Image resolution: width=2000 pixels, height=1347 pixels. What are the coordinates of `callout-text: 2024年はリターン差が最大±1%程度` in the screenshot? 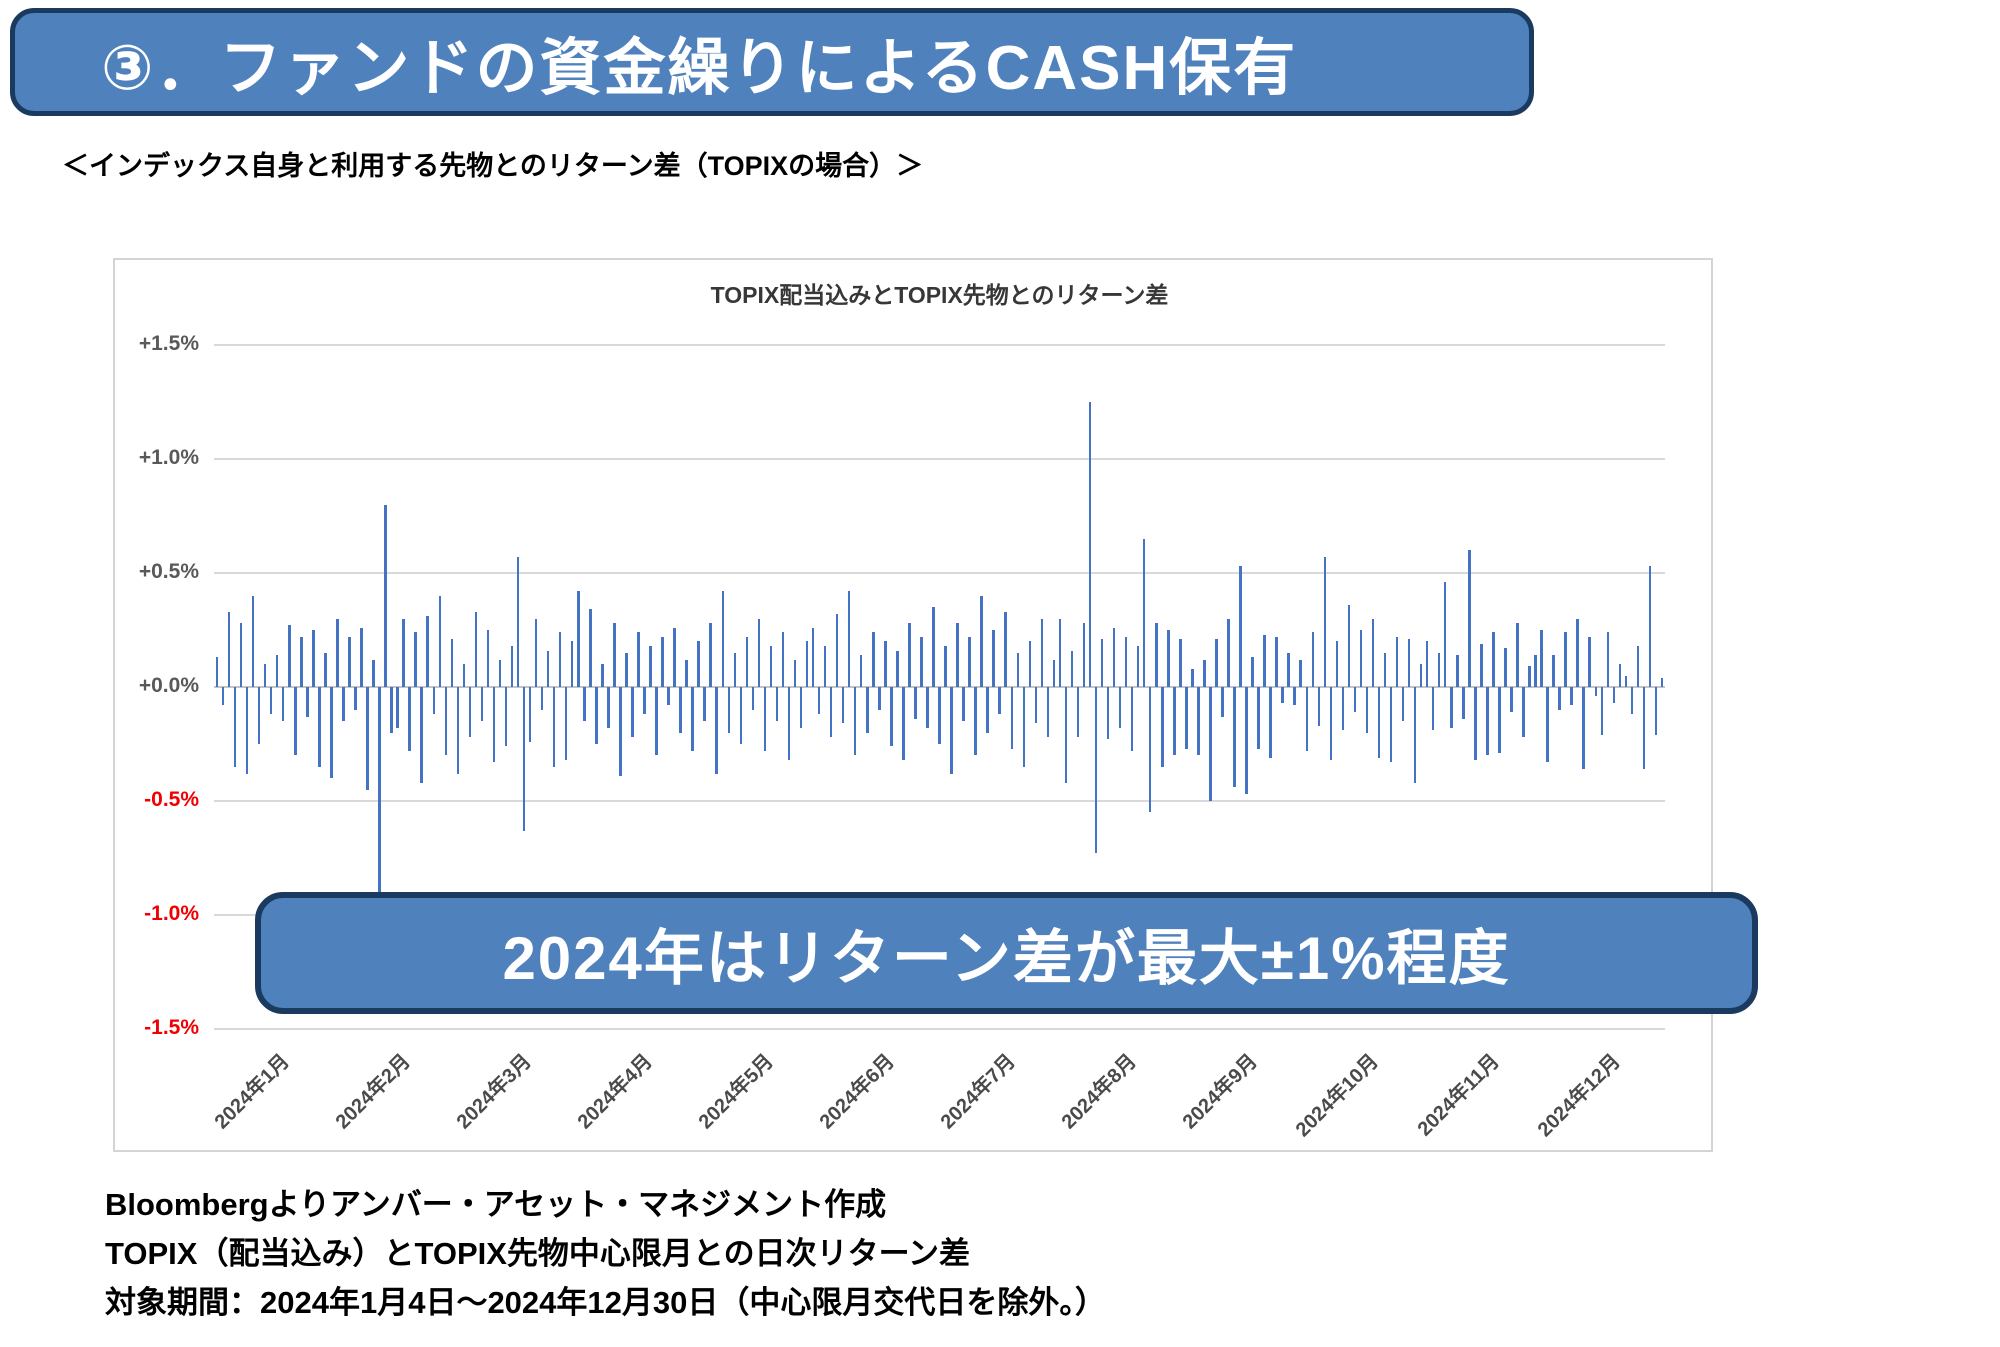 It's located at (1006, 958).